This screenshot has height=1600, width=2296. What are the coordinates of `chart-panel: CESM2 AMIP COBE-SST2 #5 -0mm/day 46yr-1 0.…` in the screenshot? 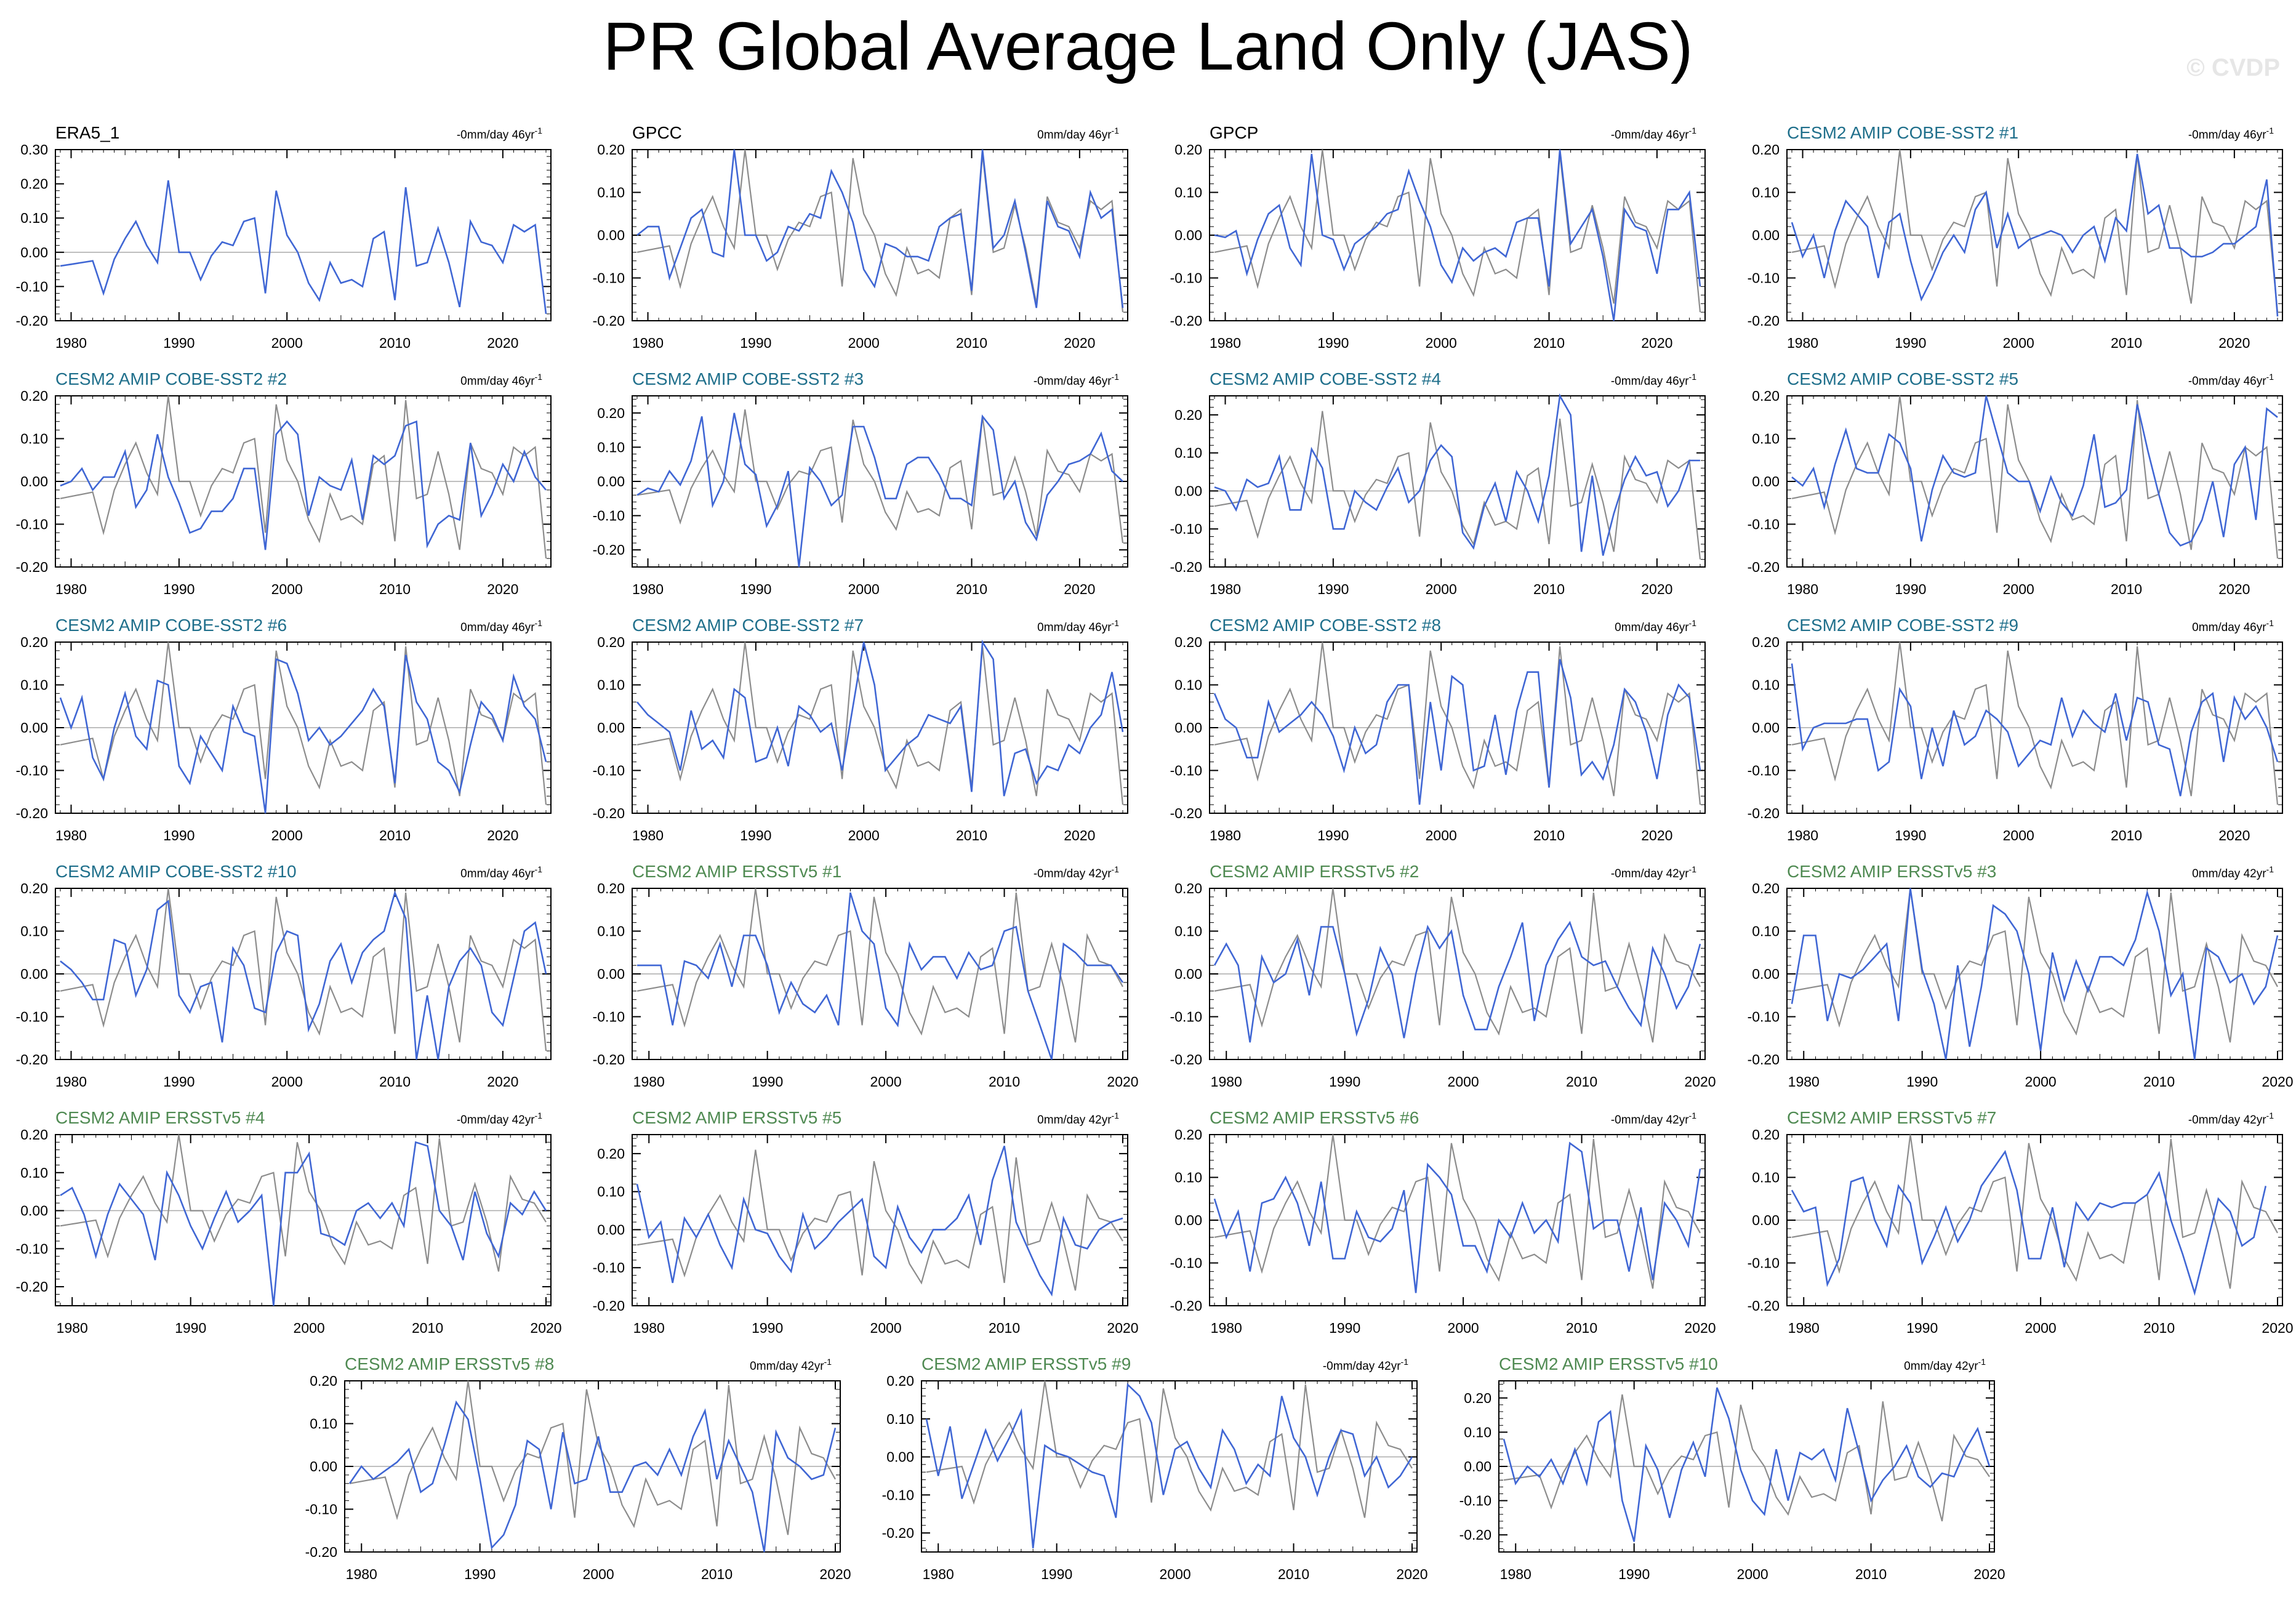 It's located at (2015, 483).